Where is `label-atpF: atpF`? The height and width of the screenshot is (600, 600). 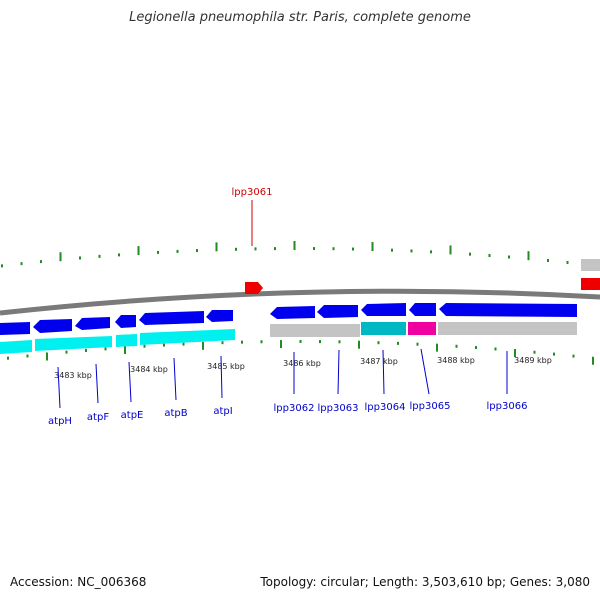
label-atpF: atpF is located at coordinates (98, 417).